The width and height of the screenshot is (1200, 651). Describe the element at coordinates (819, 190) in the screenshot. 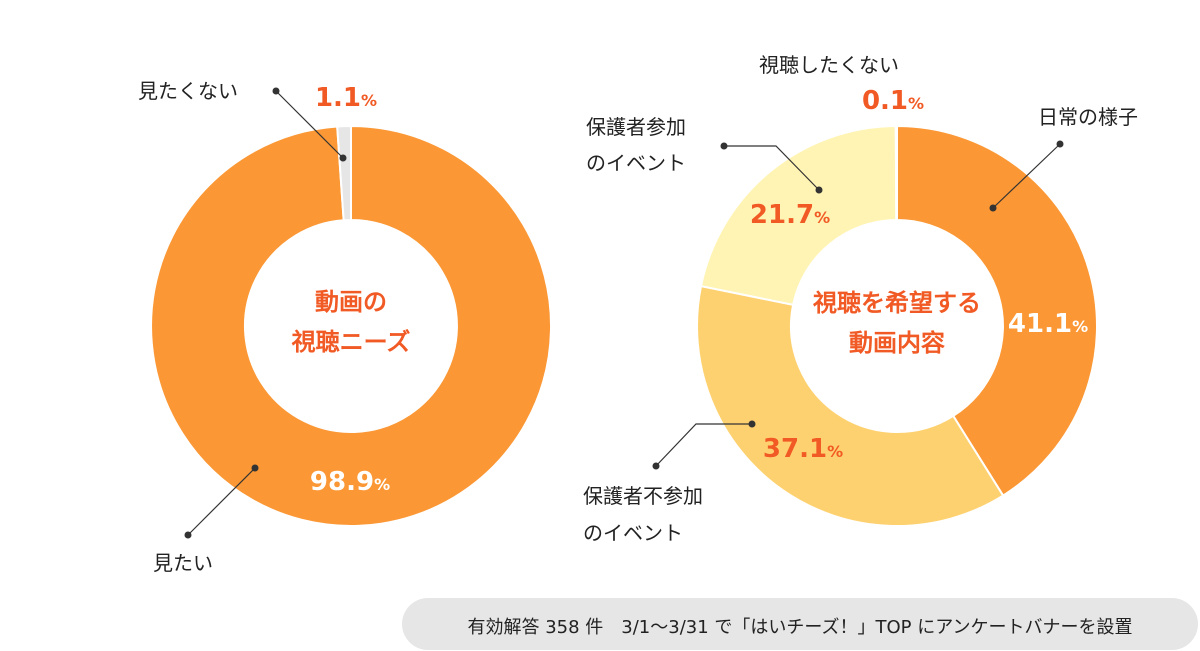

I see `donut2-leader-dot-parent-event-end` at that location.